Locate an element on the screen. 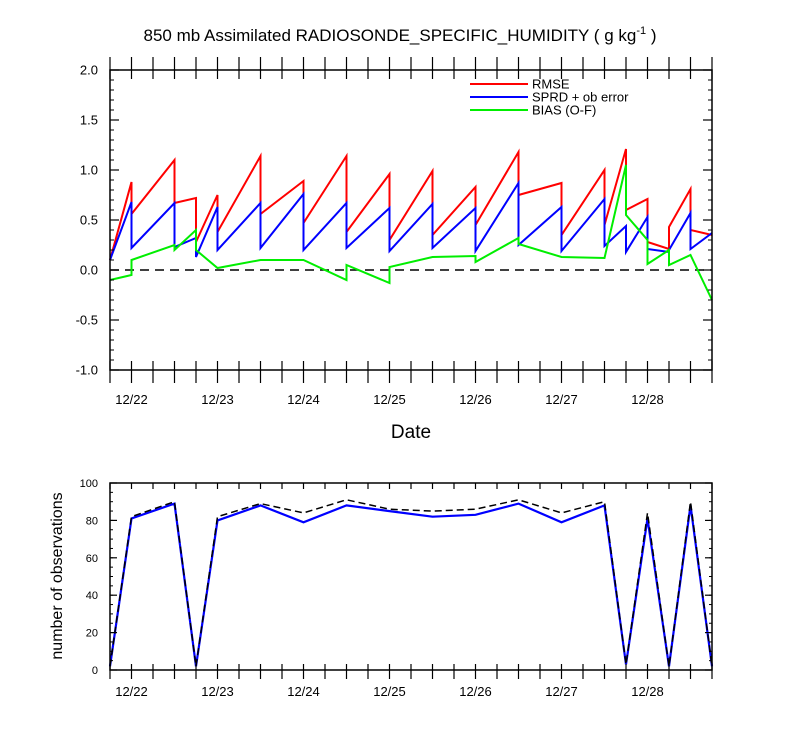  series-line-sprd-ob-error is located at coordinates (411, 220).